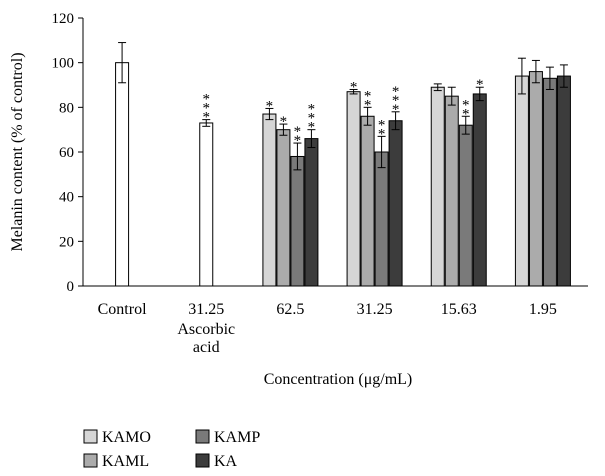  I want to click on y-tick-label: 0, so click(71, 287).